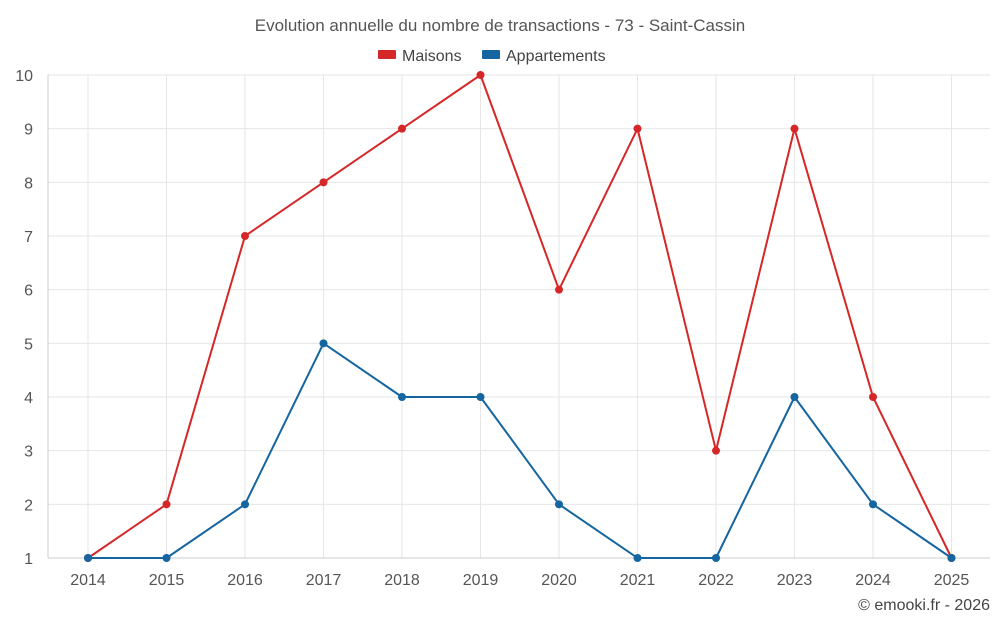 This screenshot has height=625, width=1000. What do you see at coordinates (924, 605) in the screenshot?
I see `credit-text: © emooki.fr - 2026` at bounding box center [924, 605].